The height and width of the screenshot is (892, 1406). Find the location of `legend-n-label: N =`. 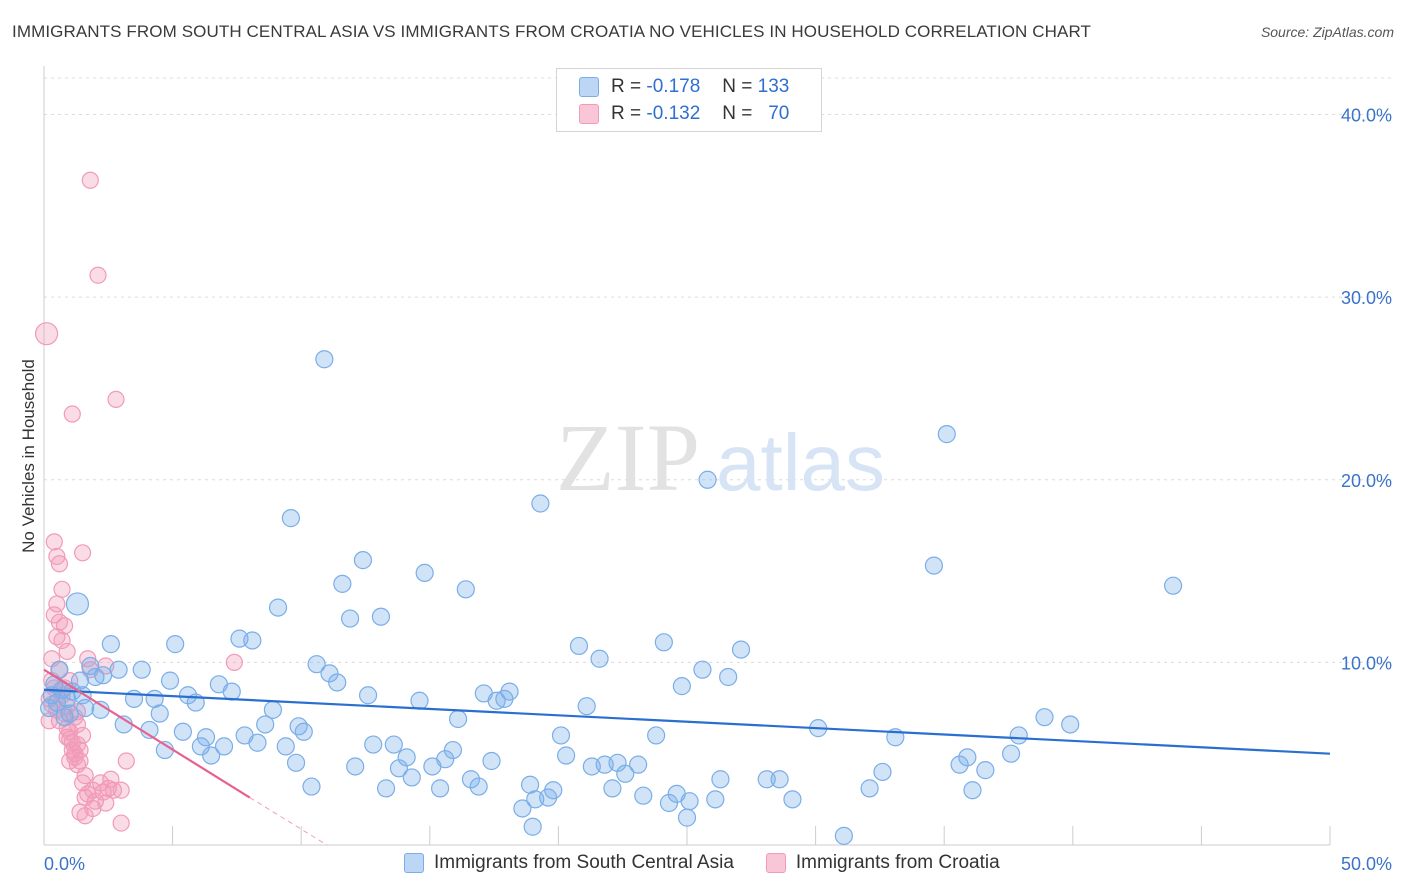

legend-n-label: N = is located at coordinates (737, 113).